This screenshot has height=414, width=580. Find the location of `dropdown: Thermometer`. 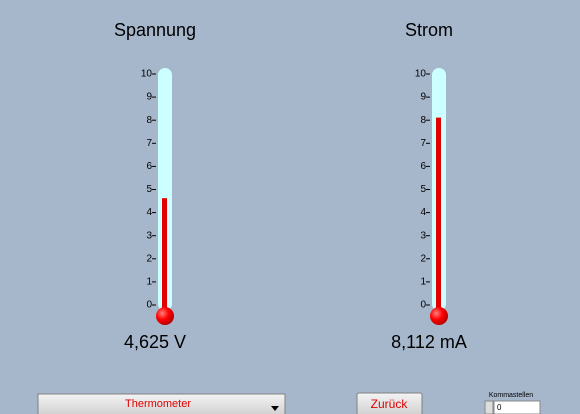

dropdown: Thermometer is located at coordinates (161, 403).